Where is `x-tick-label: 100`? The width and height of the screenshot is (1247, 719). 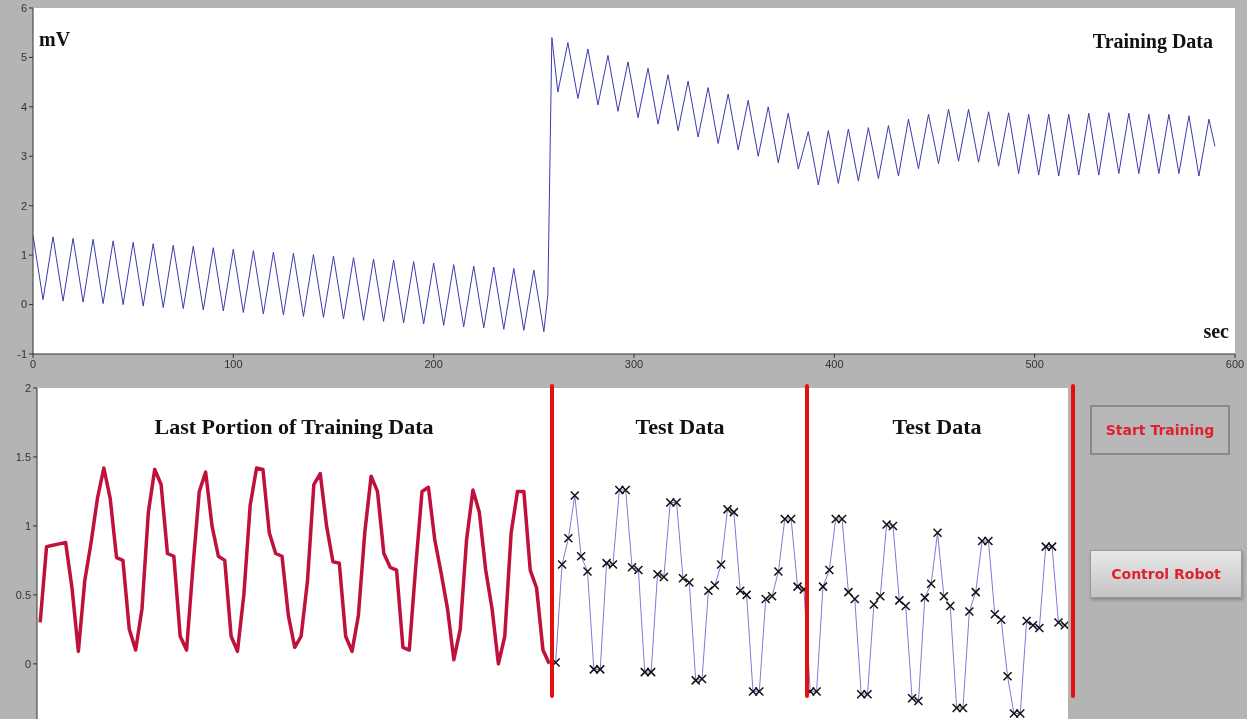 x-tick-label: 100 is located at coordinates (233, 363).